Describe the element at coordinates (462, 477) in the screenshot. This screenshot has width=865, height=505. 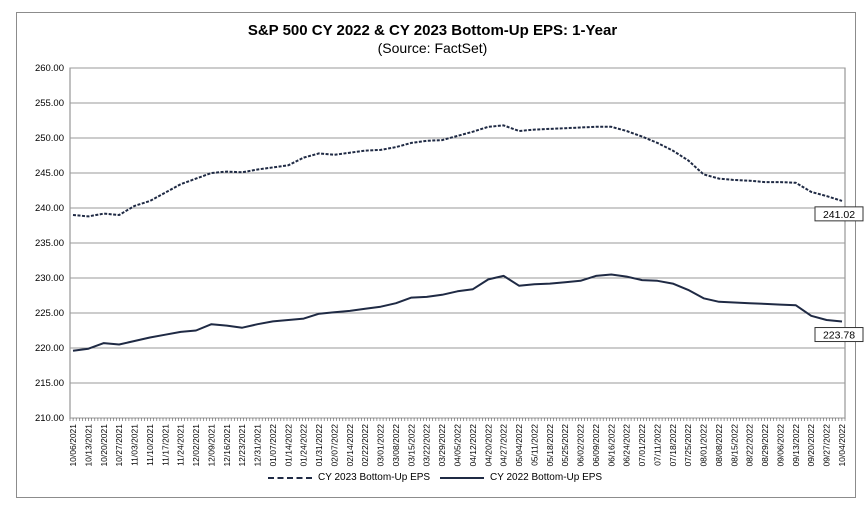
I see `legend-solid-line-icon` at that location.